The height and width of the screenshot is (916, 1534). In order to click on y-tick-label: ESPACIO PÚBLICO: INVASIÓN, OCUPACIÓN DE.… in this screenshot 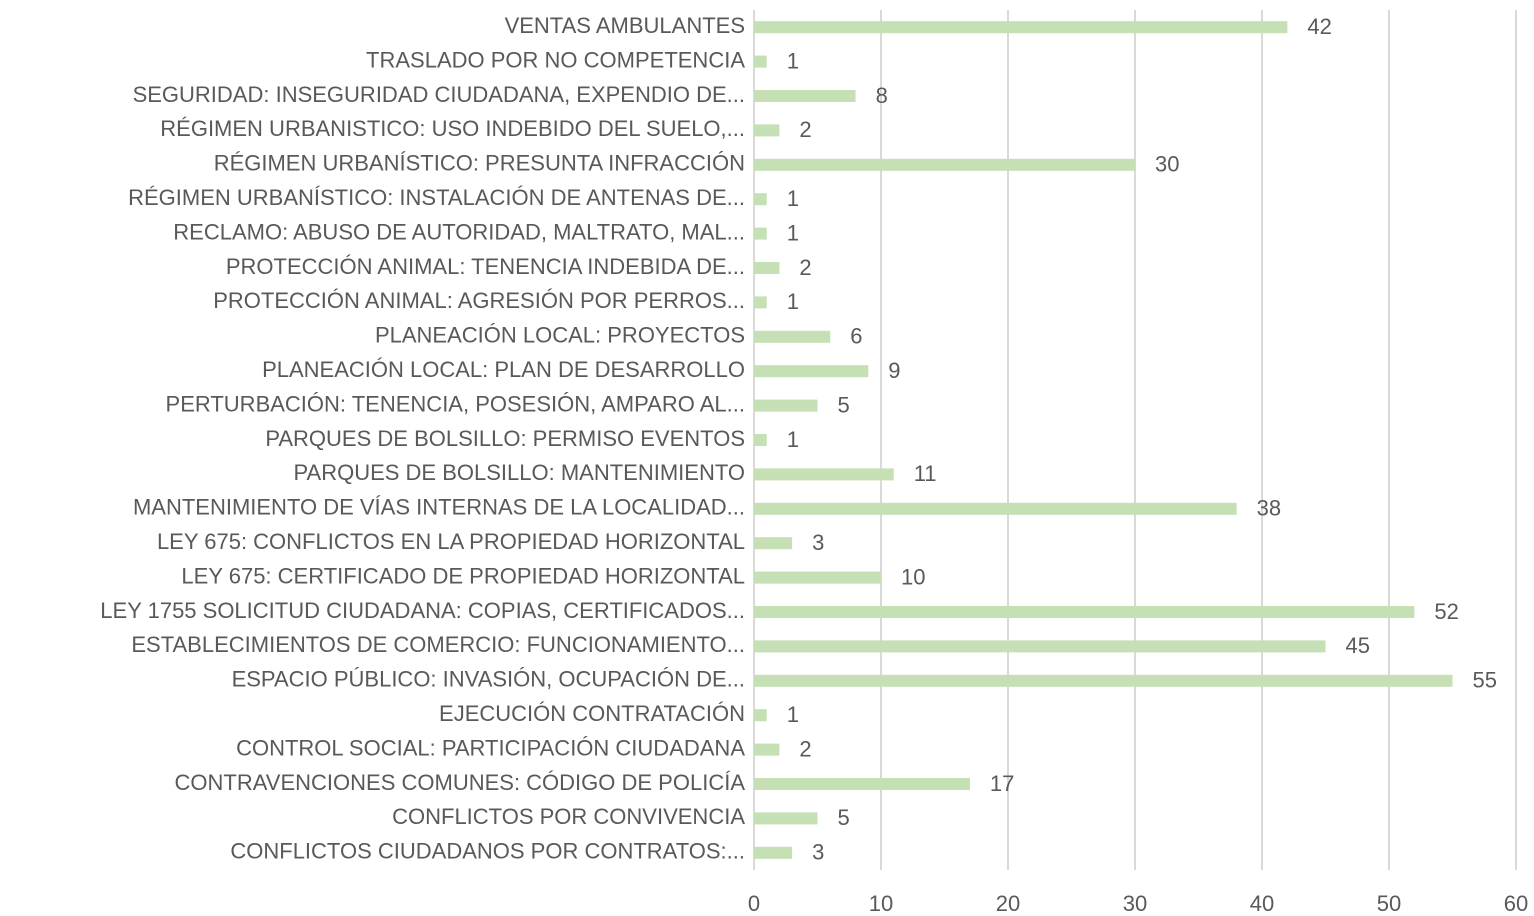, I will do `click(488, 679)`.